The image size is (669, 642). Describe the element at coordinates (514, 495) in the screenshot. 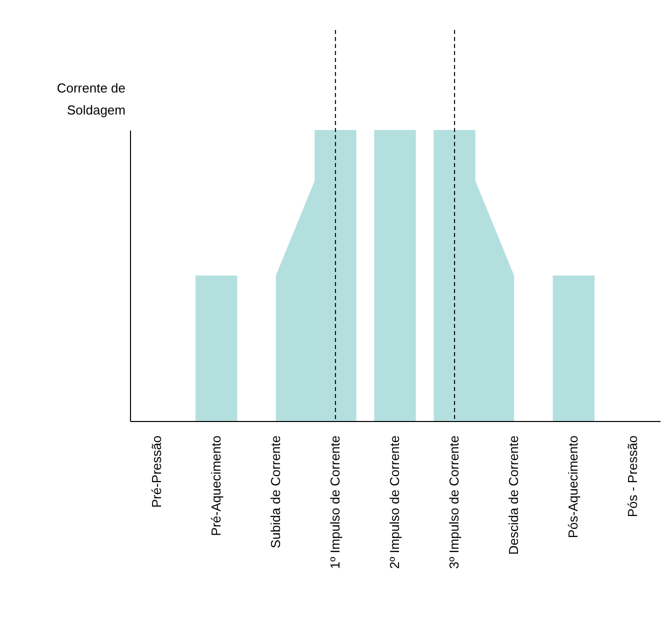

I see `x-tick-label: Descida de Corrente` at that location.